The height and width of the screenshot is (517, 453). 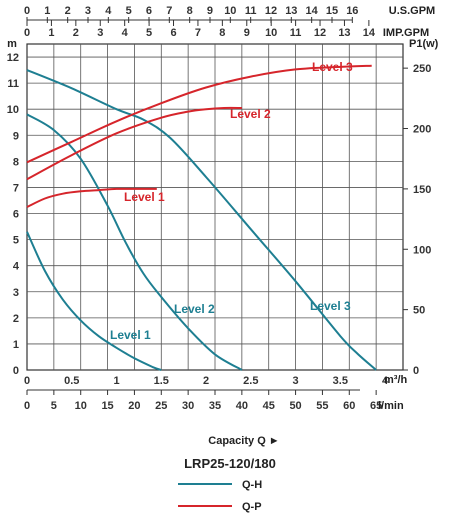 I want to click on imp-gpm-tick-label: 5, so click(x=149, y=33).